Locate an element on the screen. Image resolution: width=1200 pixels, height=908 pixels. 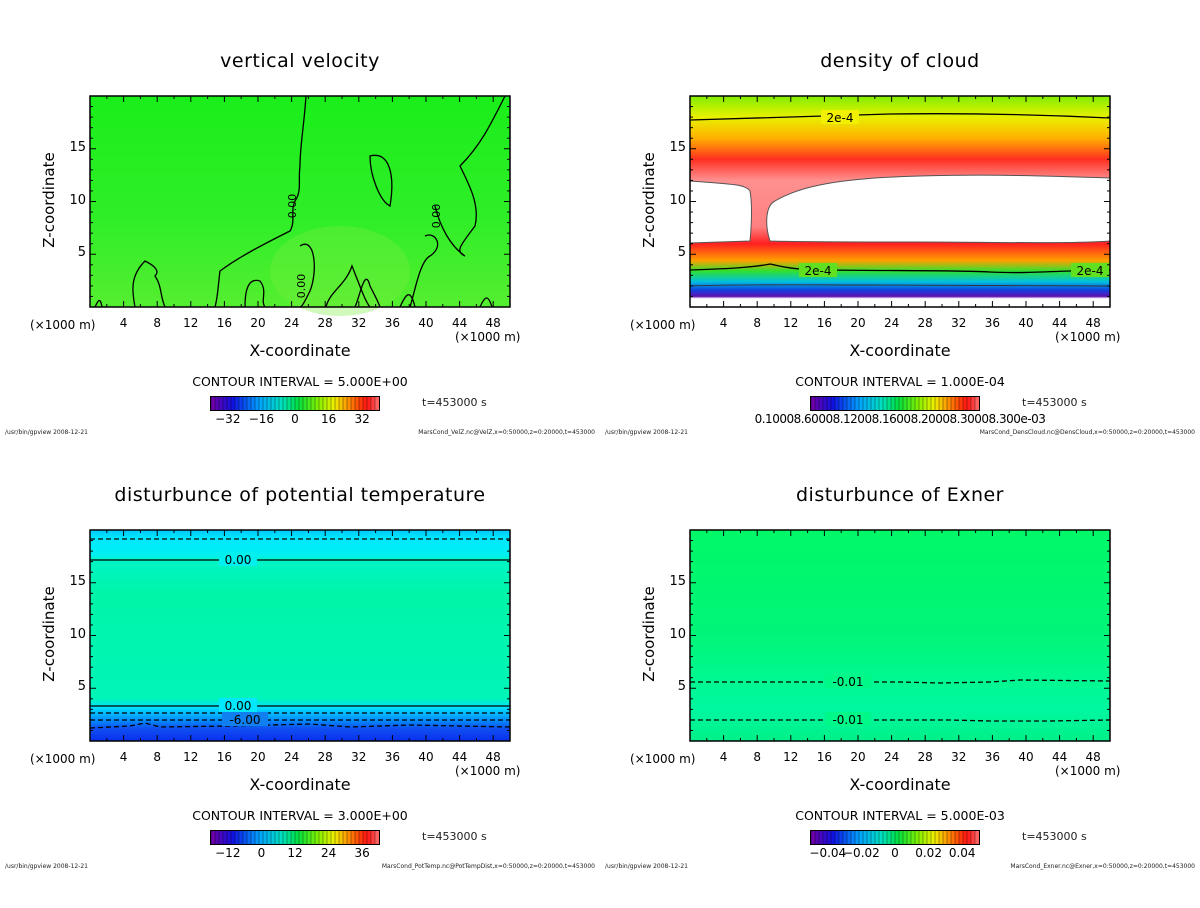
x-tick-label: 24 is located at coordinates (291, 757).